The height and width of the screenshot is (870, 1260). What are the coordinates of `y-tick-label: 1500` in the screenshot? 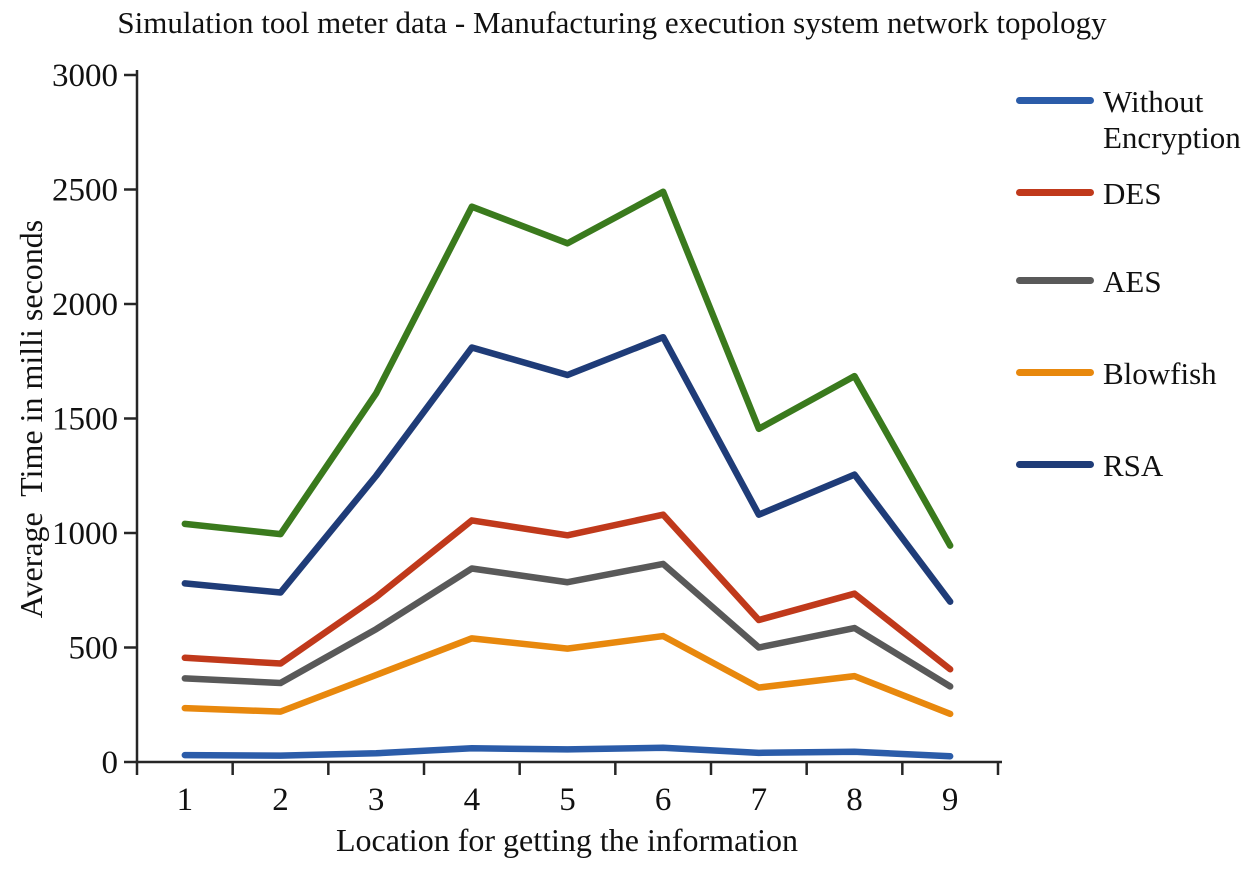 It's located at (85, 420).